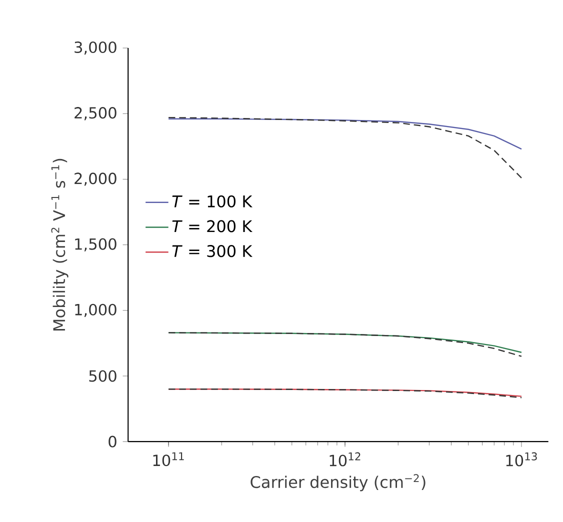 The width and height of the screenshot is (563, 522). What do you see at coordinates (168, 459) in the screenshot?
I see `x-tick-label: 10$^{11}$` at bounding box center [168, 459].